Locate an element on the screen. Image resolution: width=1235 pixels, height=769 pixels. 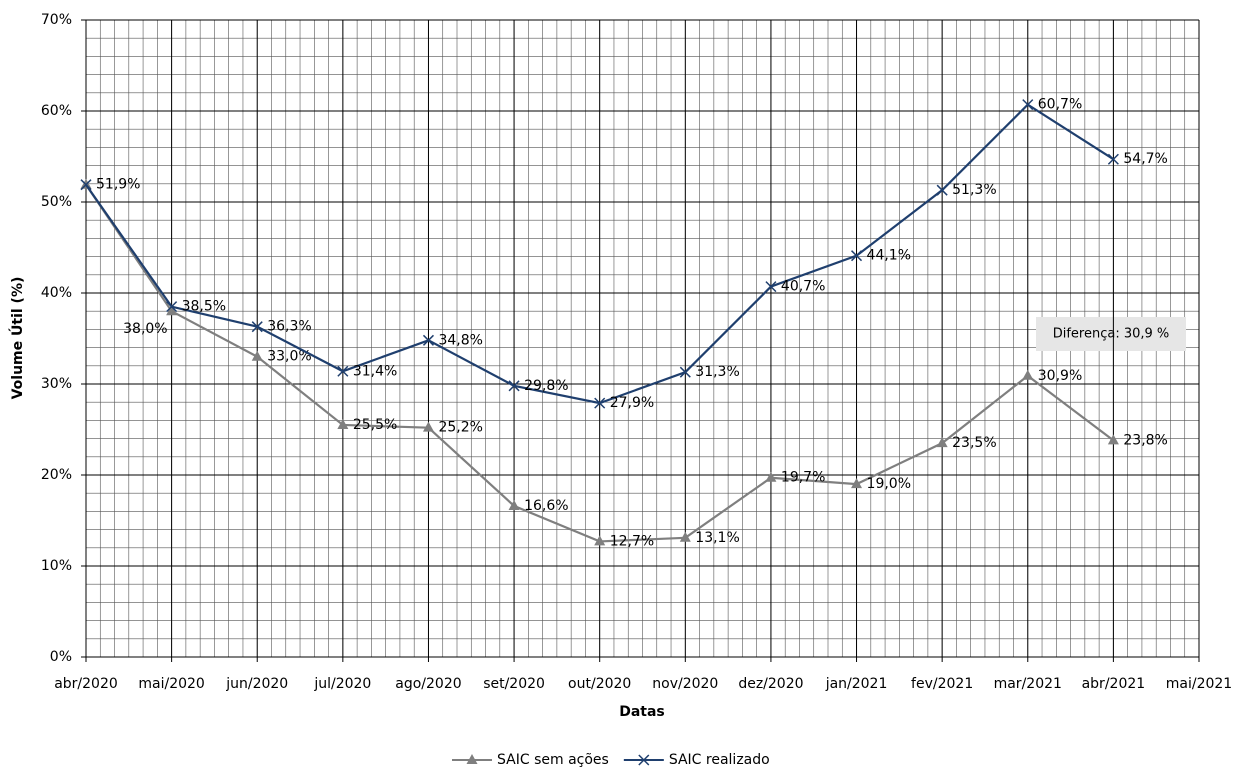
data-label: 19,0% is located at coordinates (889, 484).